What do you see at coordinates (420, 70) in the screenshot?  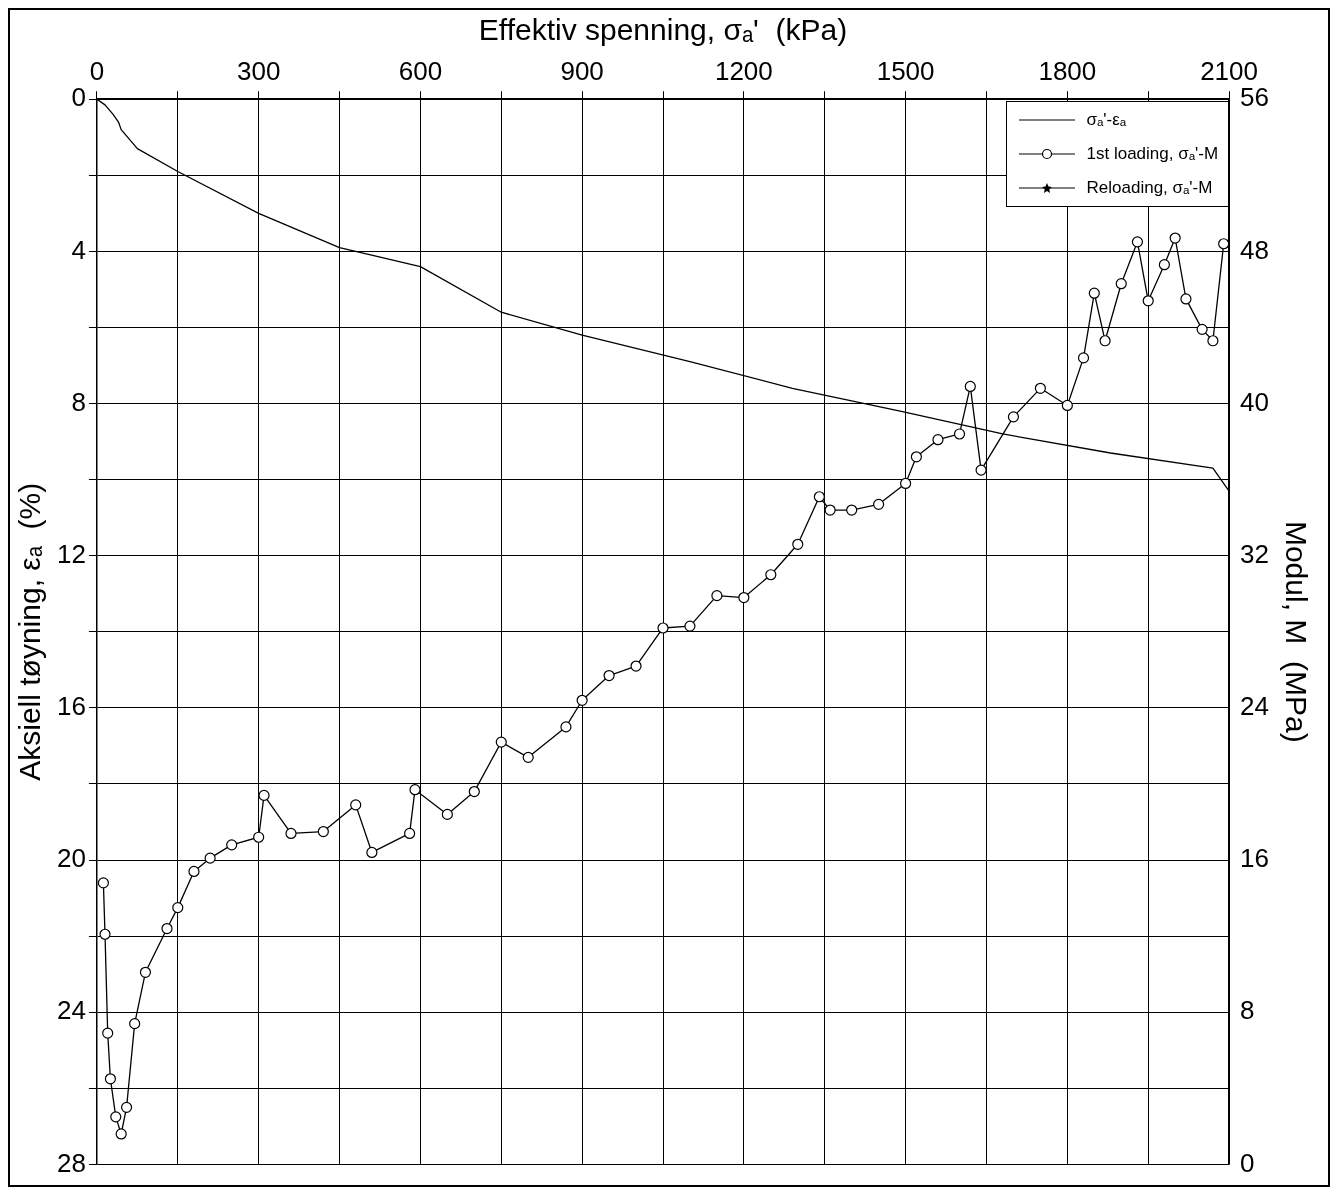 I see `x-tick-label: 600` at bounding box center [420, 70].